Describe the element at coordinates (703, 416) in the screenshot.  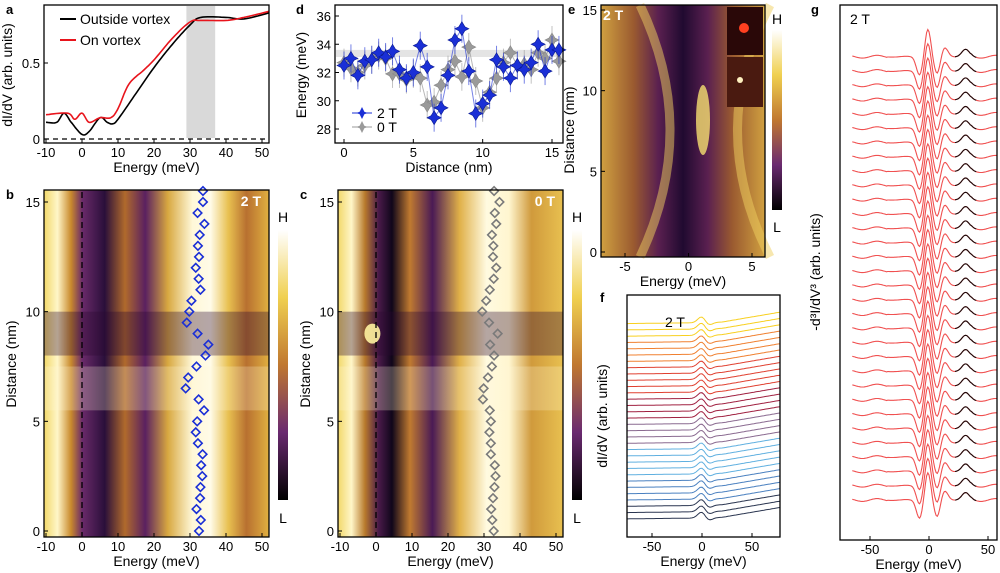
I see `plot-frame-f` at that location.